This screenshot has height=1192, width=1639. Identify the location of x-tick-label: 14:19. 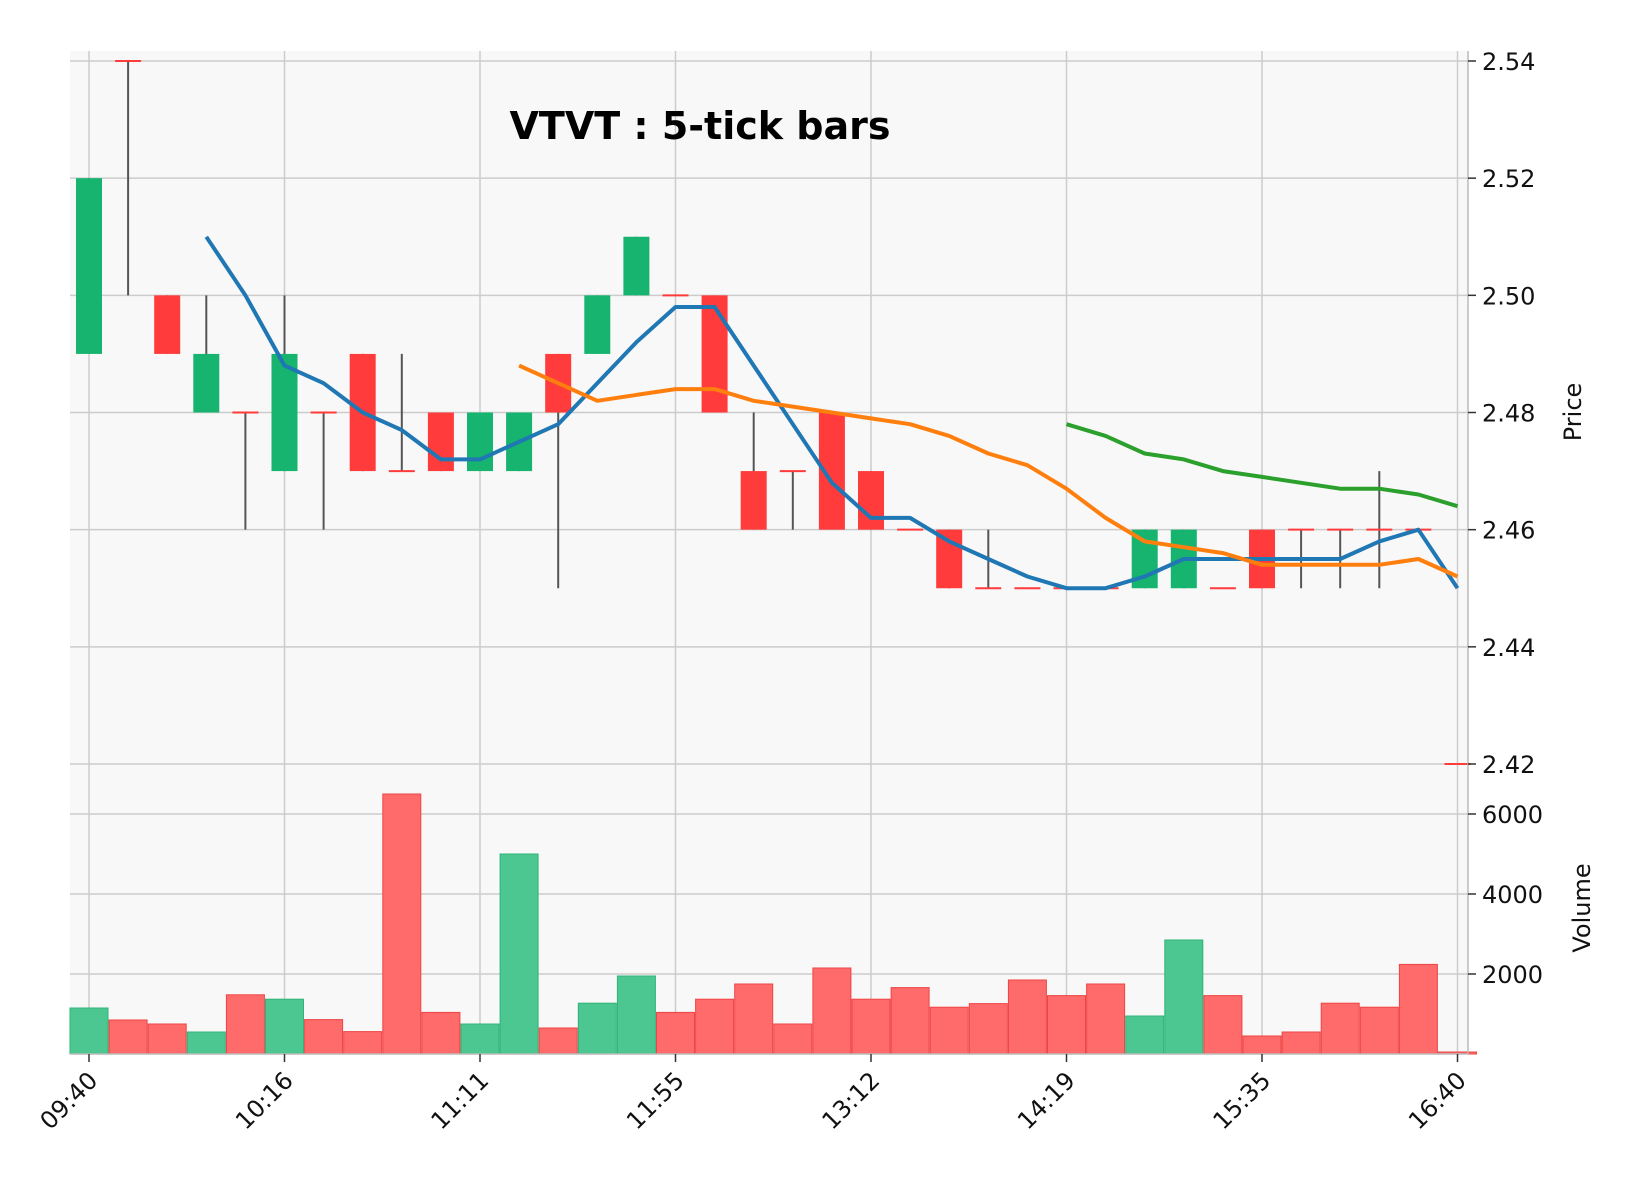
(1046, 1100).